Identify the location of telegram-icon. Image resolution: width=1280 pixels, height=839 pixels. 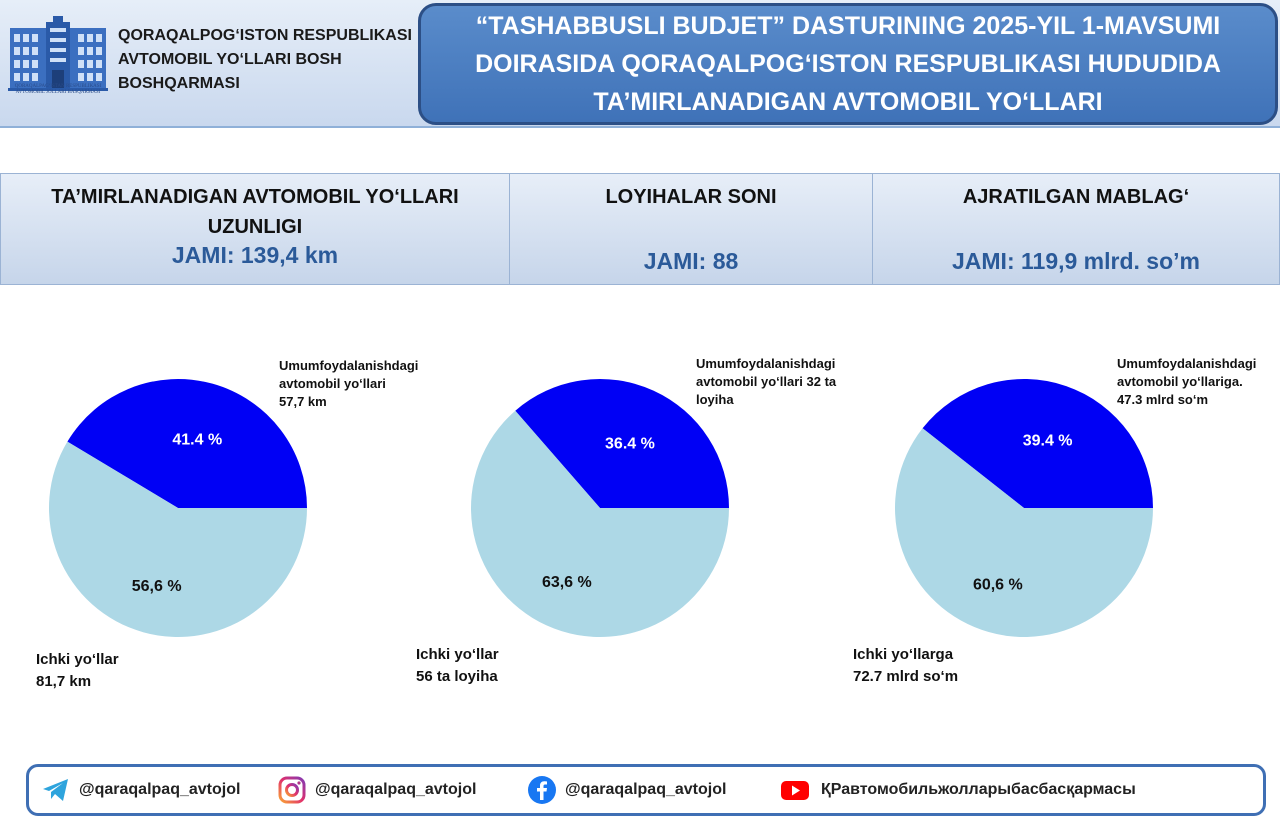
(55, 790).